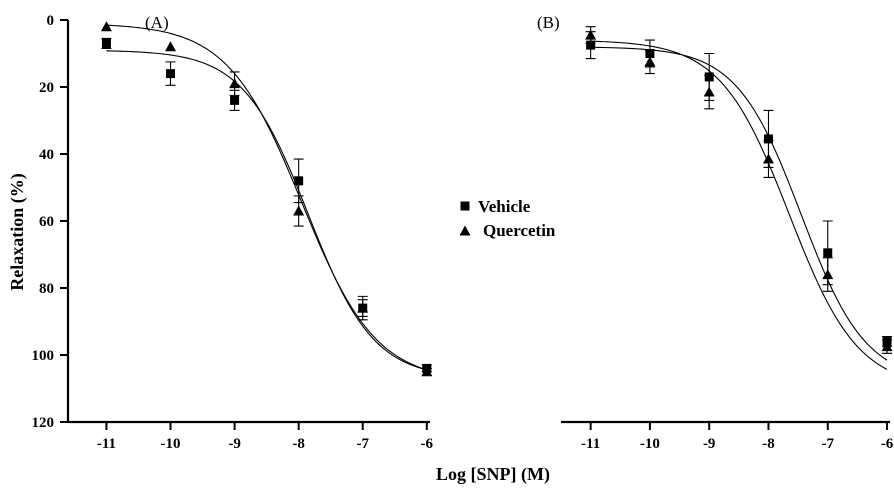 Image resolution: width=894 pixels, height=488 pixels. Describe the element at coordinates (504, 206) in the screenshot. I see `legend-label-vehicle: Vehicle` at that location.